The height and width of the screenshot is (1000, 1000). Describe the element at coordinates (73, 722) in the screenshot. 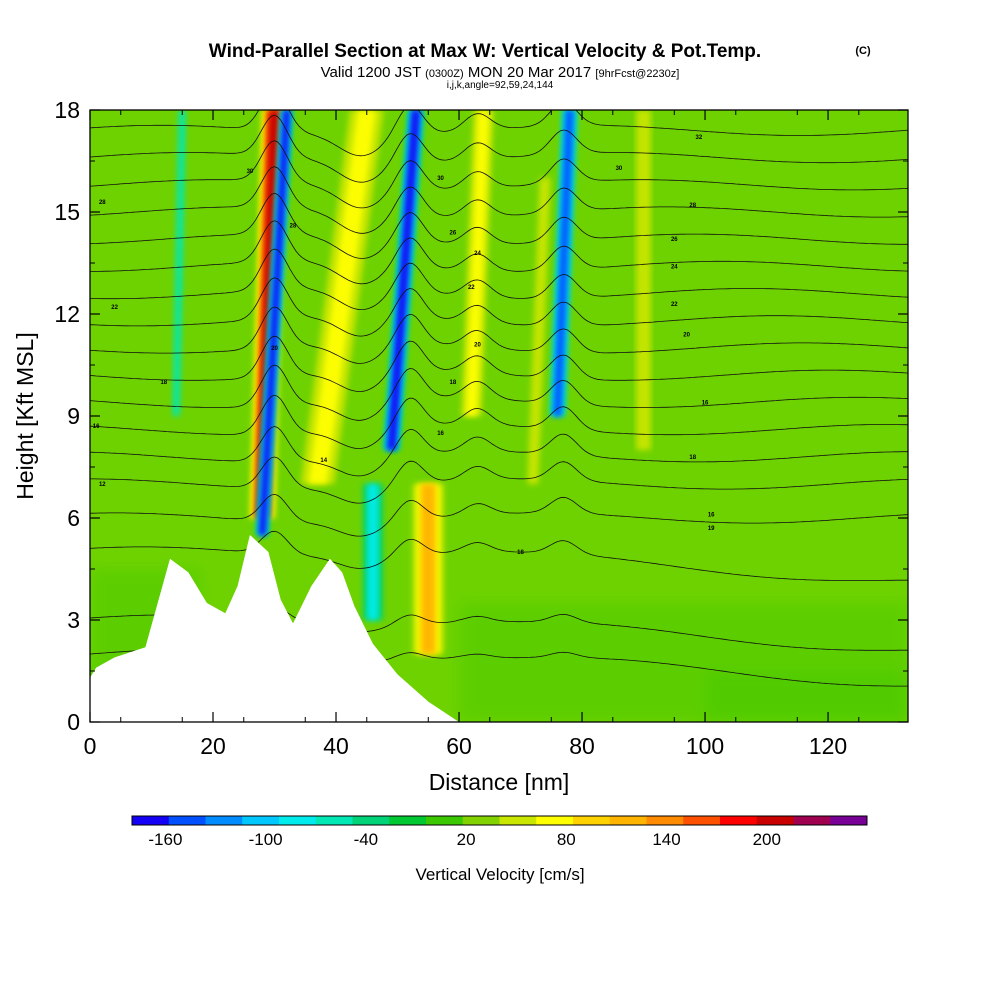

I see `y-tick-label-0: 0` at that location.